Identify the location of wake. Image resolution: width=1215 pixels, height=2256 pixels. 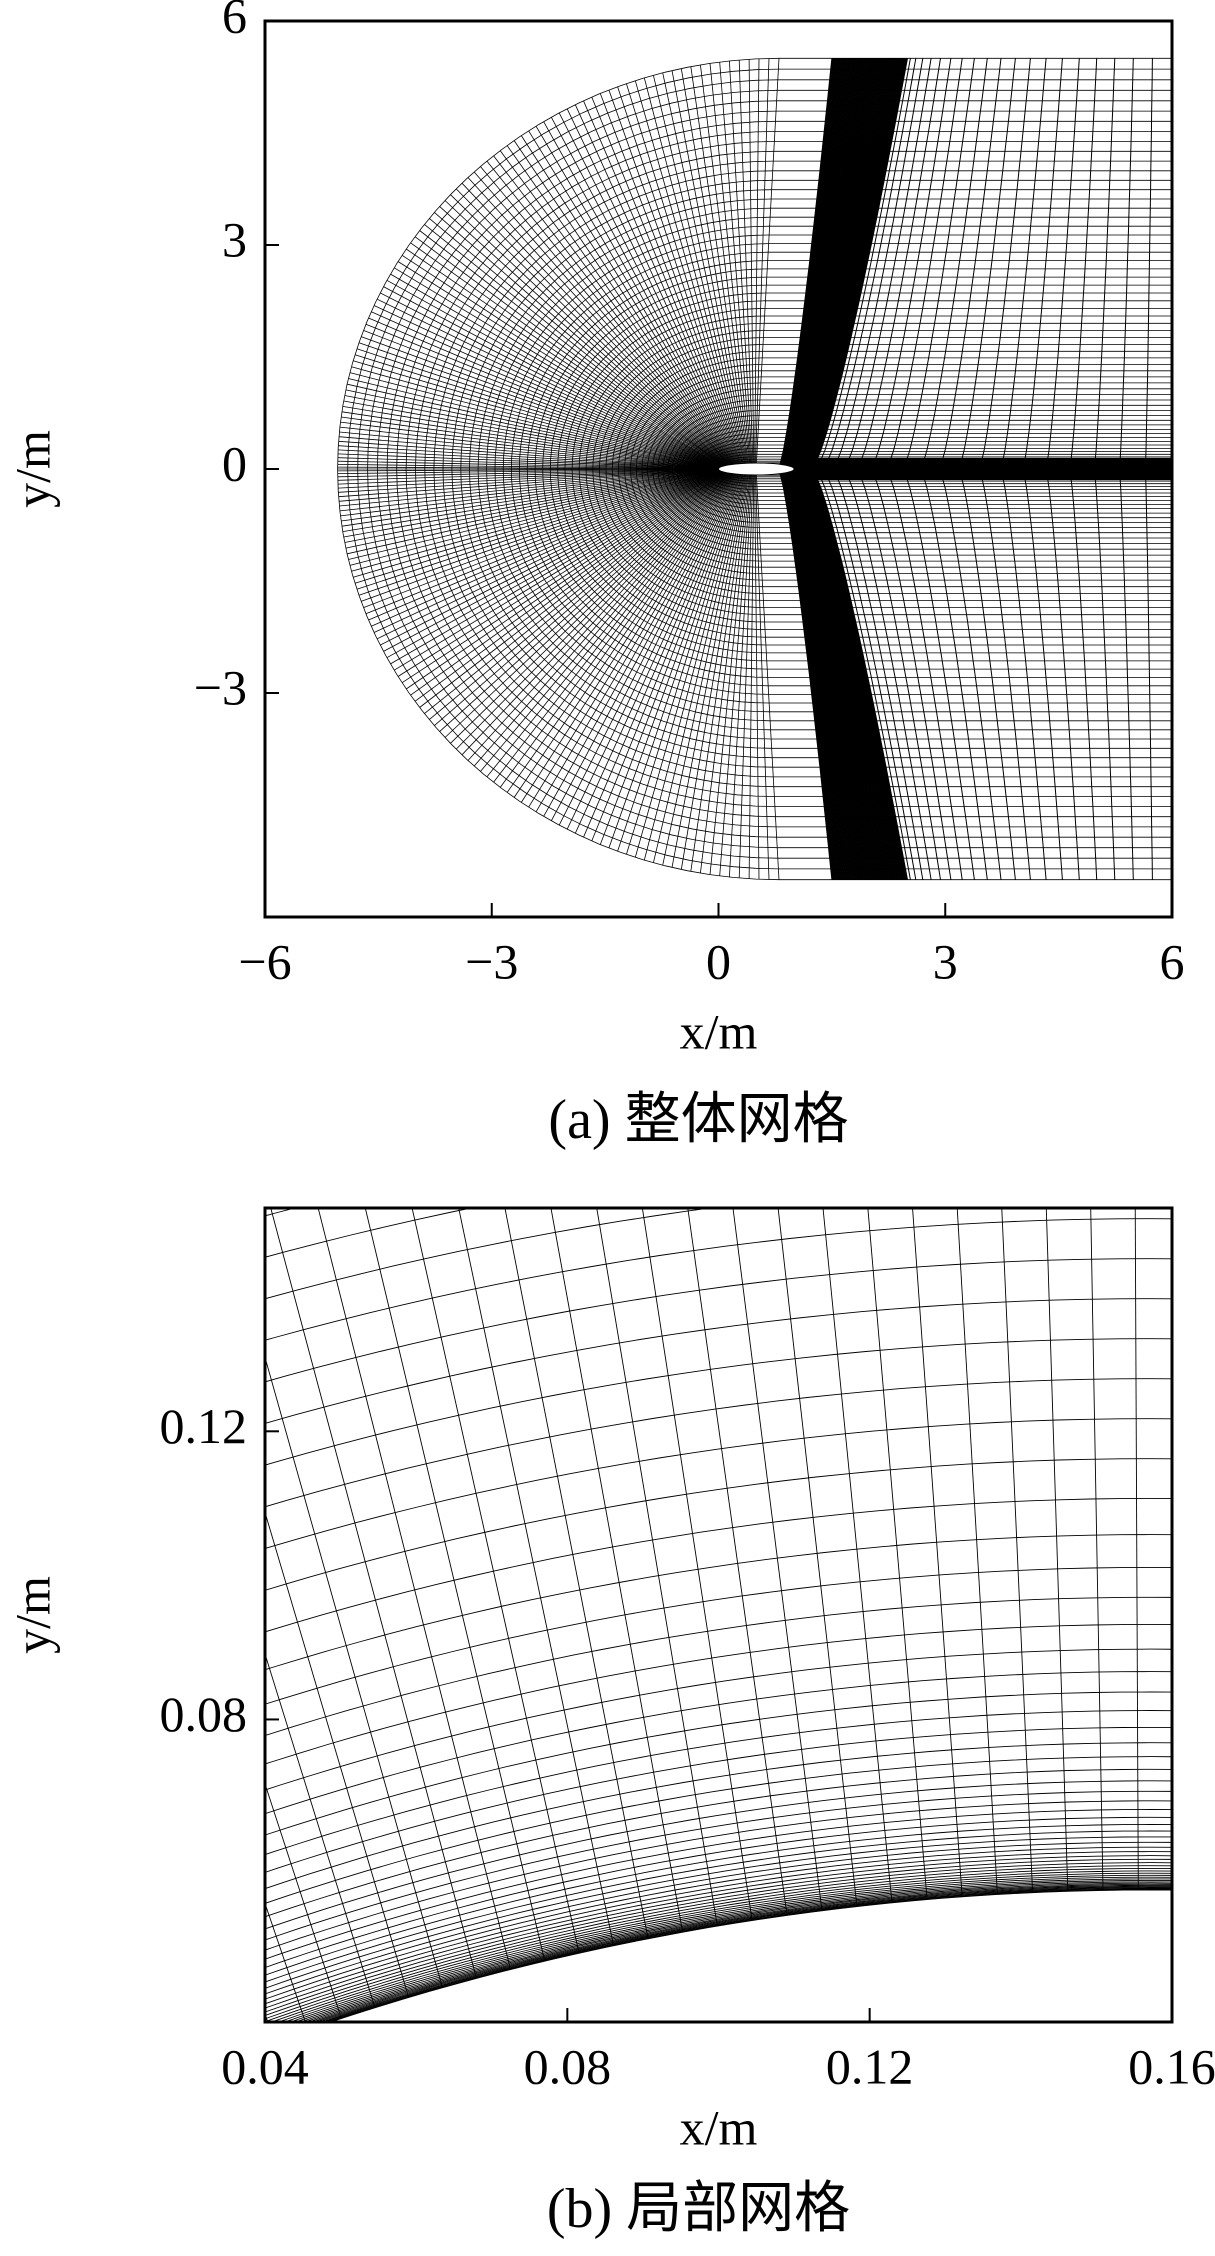
(983, 469).